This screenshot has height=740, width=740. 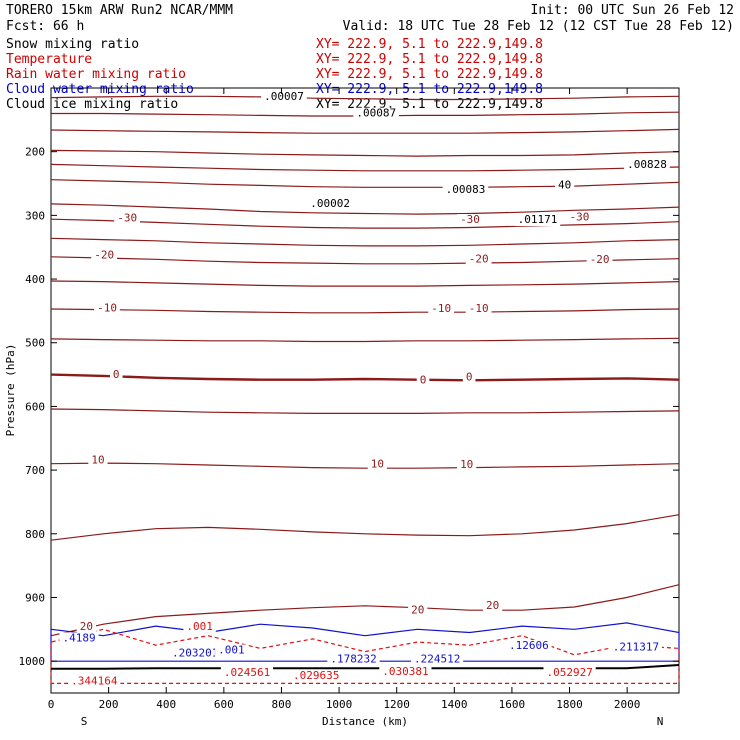 What do you see at coordinates (660, 721) in the screenshot?
I see `north-label: N` at bounding box center [660, 721].